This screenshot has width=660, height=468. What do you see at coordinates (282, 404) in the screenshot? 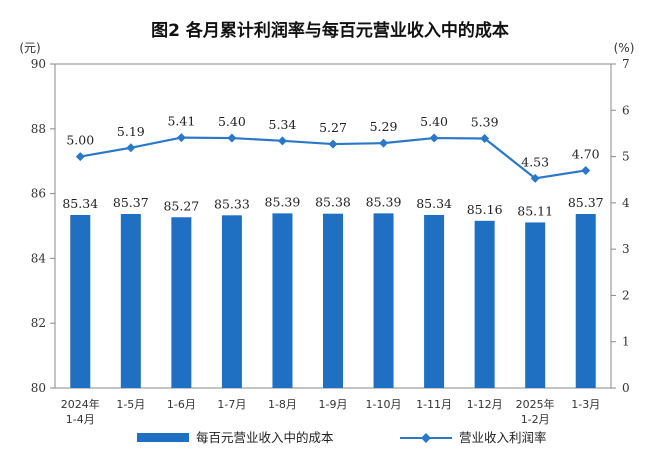
I see `x-tick-label: 1-8月` at bounding box center [282, 404].